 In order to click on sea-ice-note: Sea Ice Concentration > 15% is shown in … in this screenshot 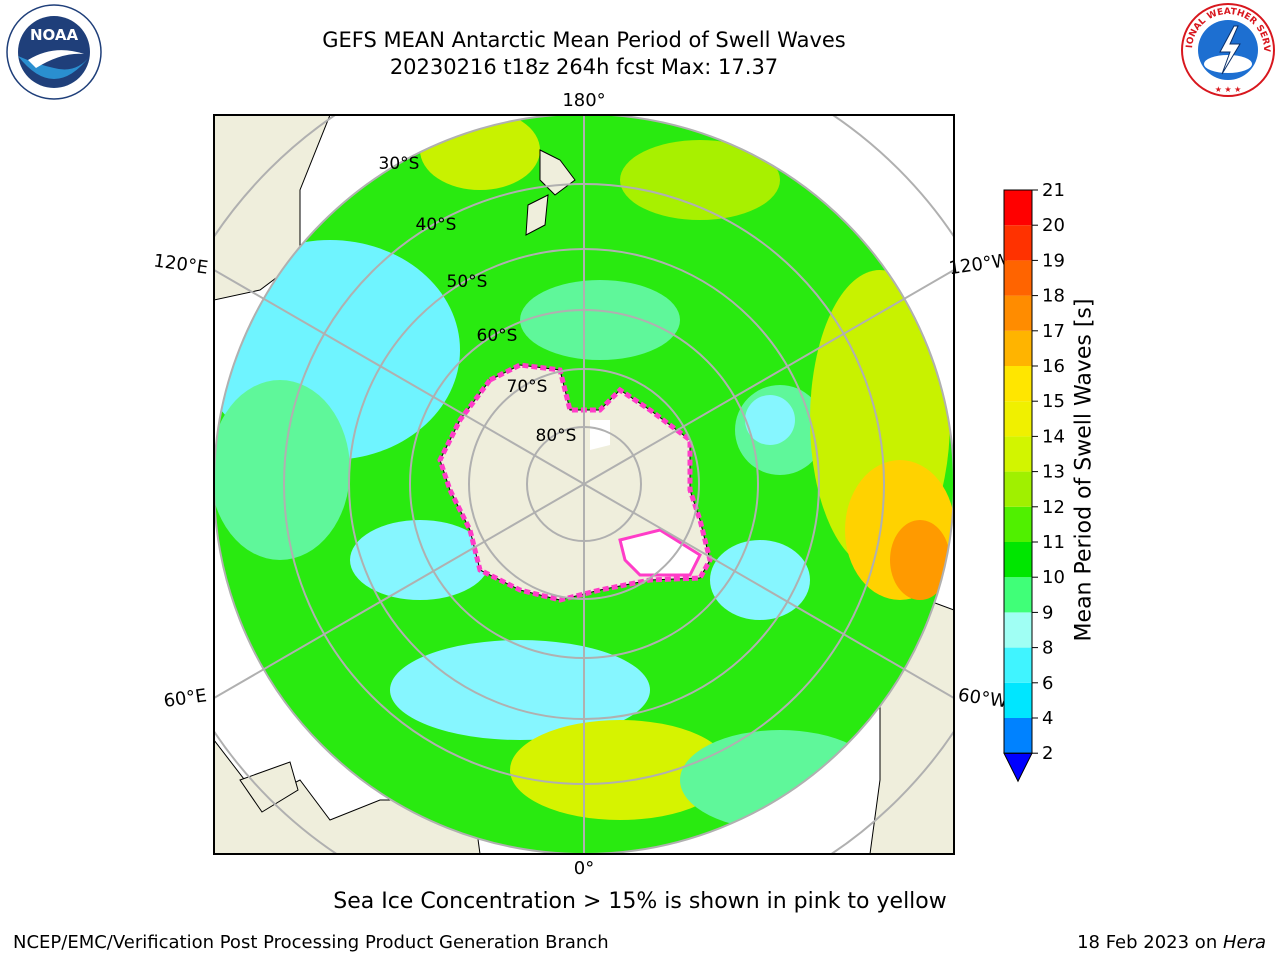, I will do `click(640, 901)`.